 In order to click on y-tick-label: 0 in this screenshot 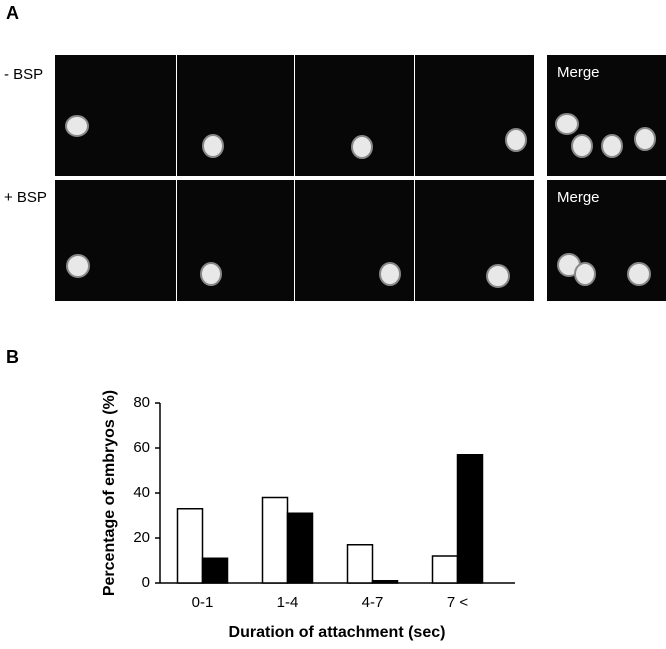, I will do `click(146, 582)`.